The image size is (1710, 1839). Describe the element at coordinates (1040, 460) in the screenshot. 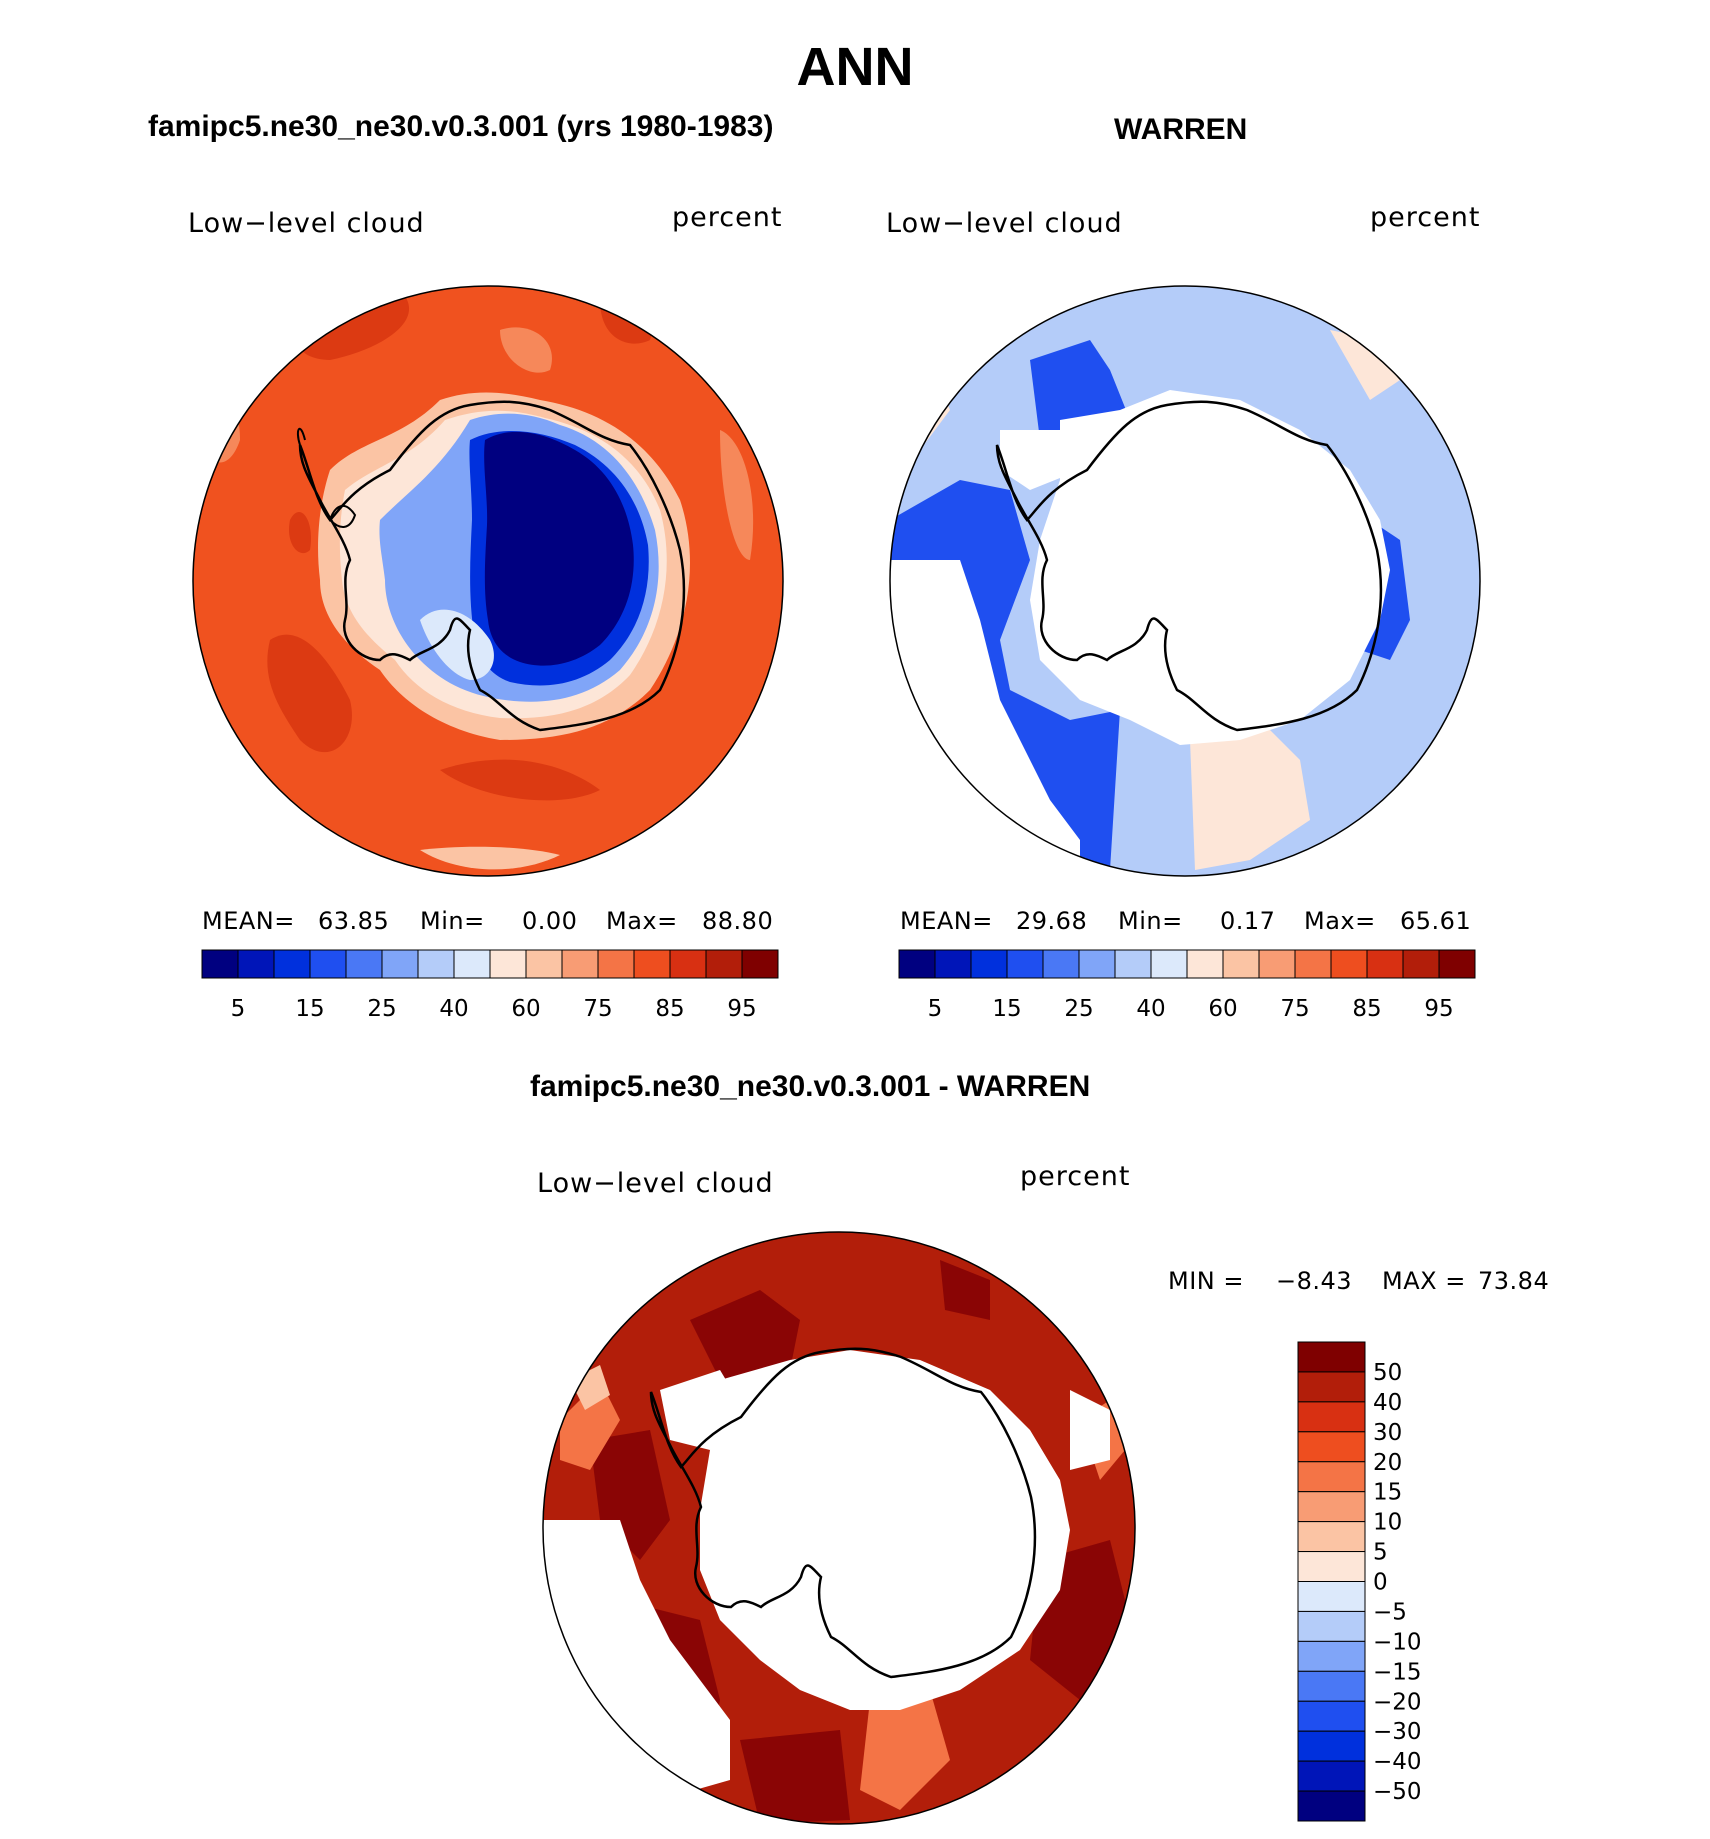

I see `panel-2-missing-ring-top` at that location.